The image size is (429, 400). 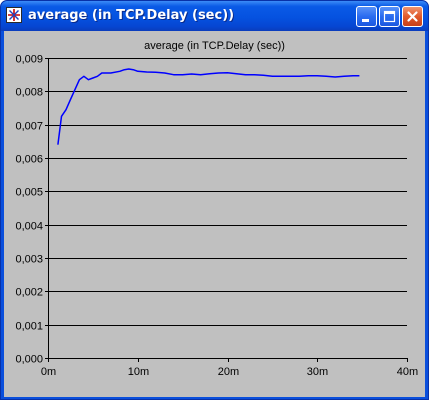 What do you see at coordinates (407, 372) in the screenshot?
I see `x-tick-label: 40m` at bounding box center [407, 372].